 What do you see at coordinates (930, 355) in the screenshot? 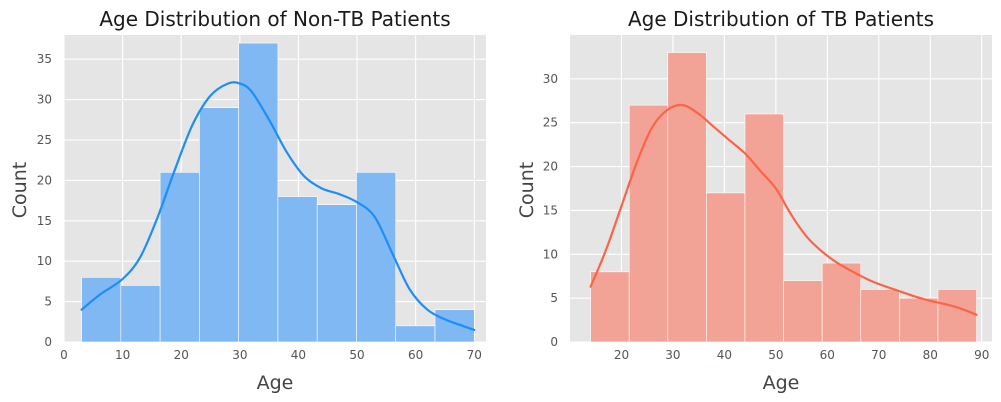
I see `x-tick-label: 80` at bounding box center [930, 355].